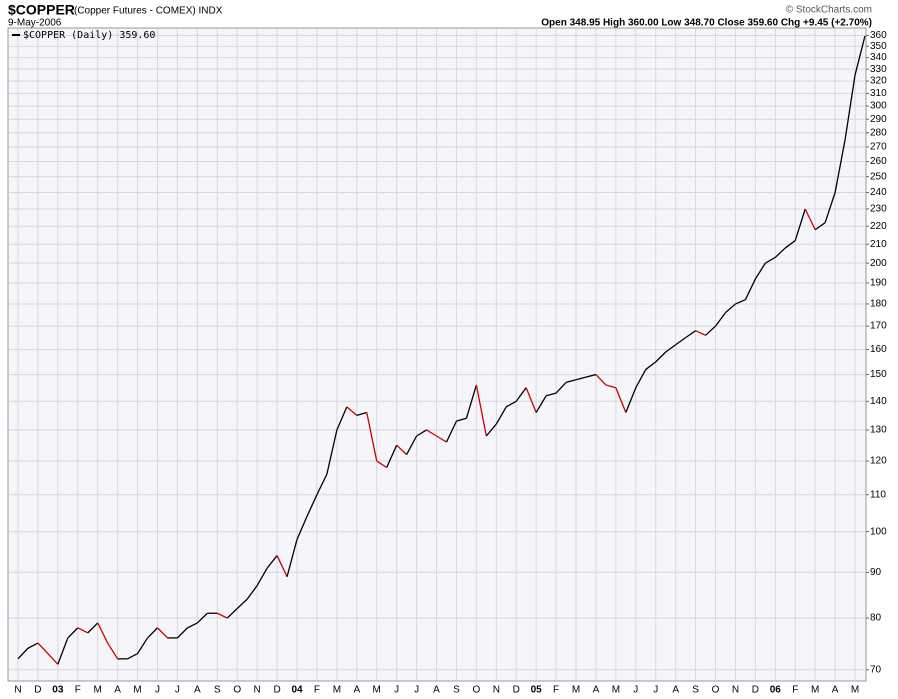 The width and height of the screenshot is (898, 699). I want to click on y-tick-label: 190, so click(878, 283).